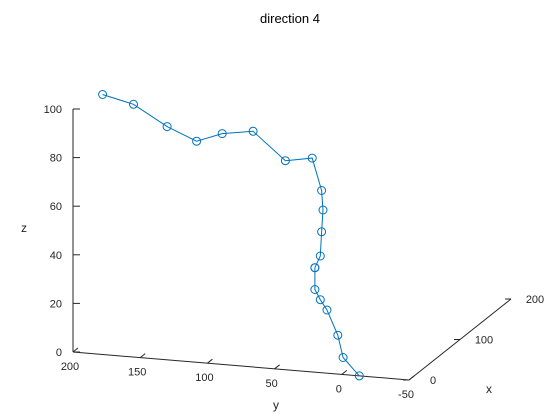 The image size is (560, 420). I want to click on z-tick-label: 20, so click(56, 304).